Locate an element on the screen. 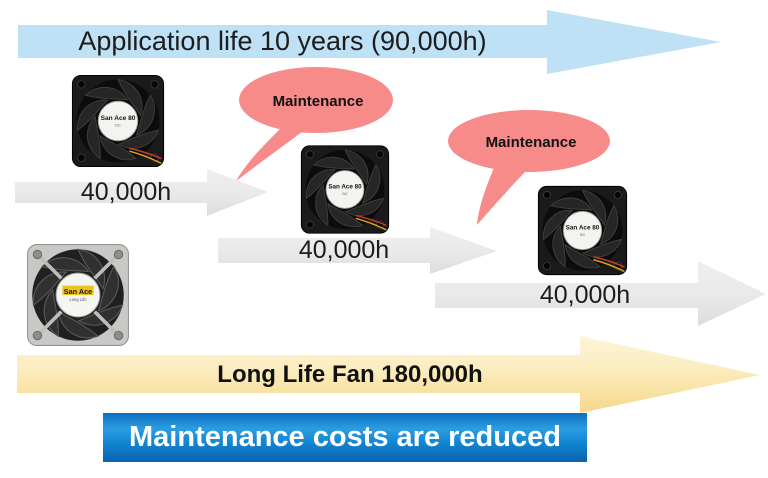  standard-fan-image-3: San Ace 80 DC is located at coordinates (582, 230).